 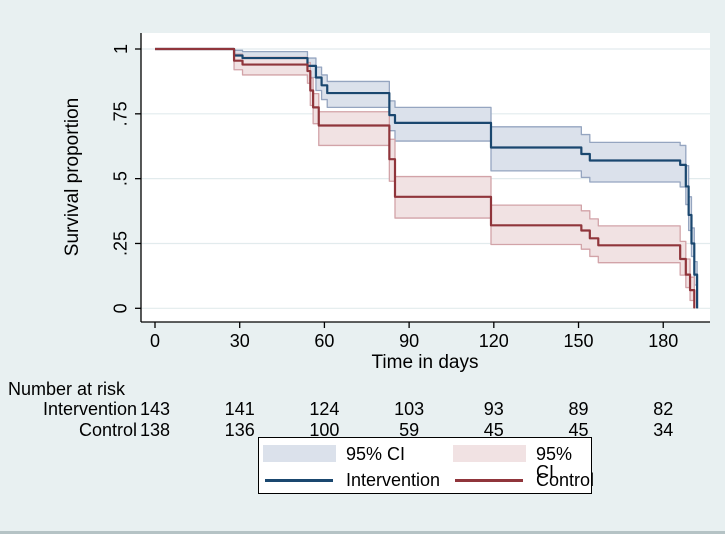 What do you see at coordinates (324, 409) in the screenshot?
I see `risk-count: 124` at bounding box center [324, 409].